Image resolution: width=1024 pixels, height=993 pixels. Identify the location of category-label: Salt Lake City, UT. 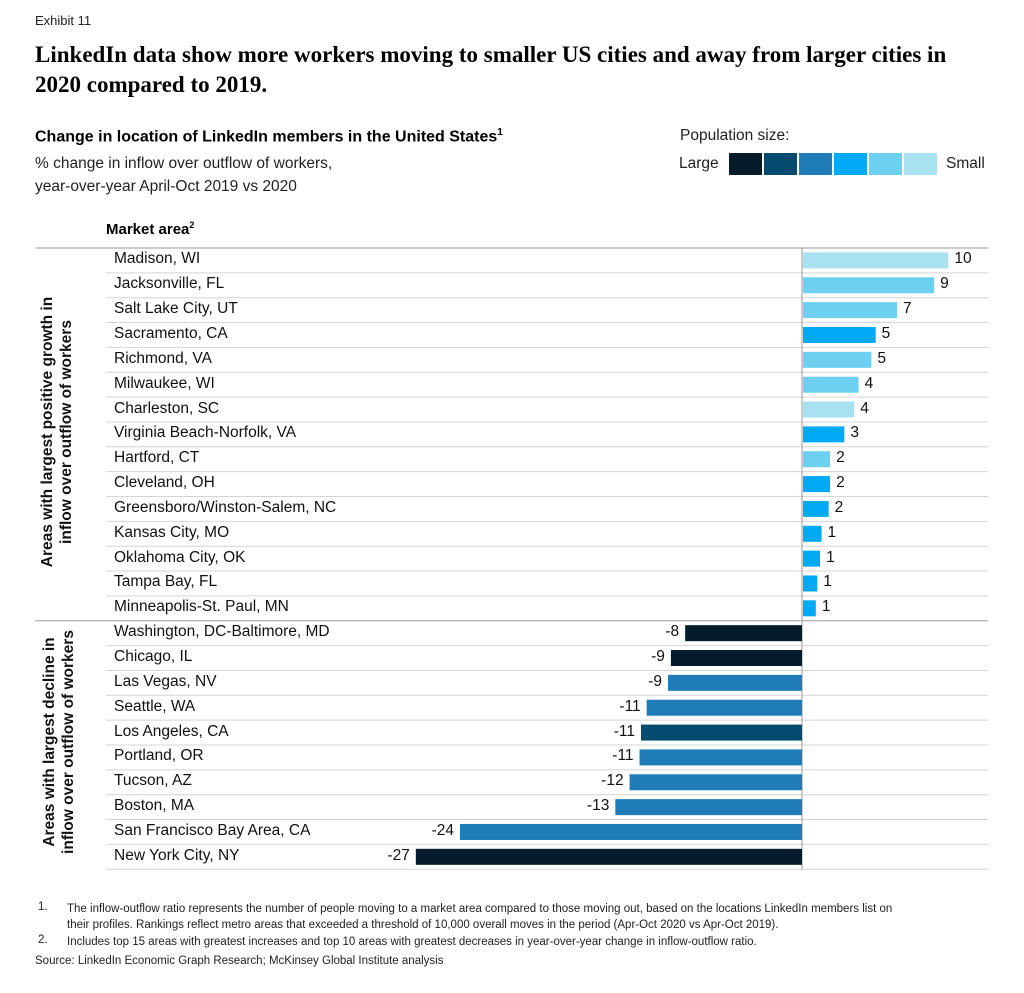
(176, 309).